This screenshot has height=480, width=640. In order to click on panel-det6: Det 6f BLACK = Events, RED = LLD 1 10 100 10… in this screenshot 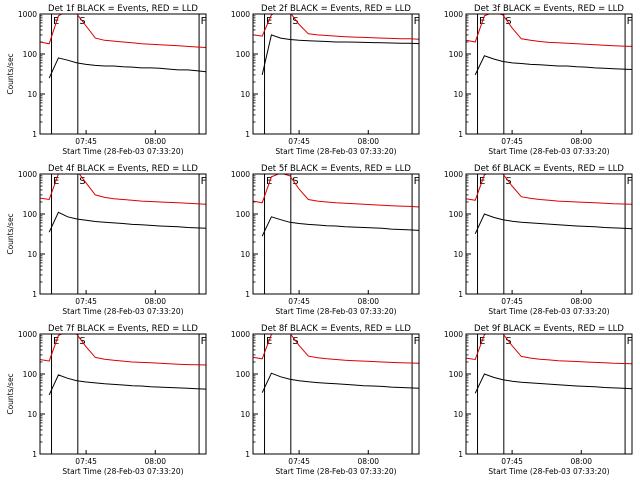, I will do `click(538, 240)`.